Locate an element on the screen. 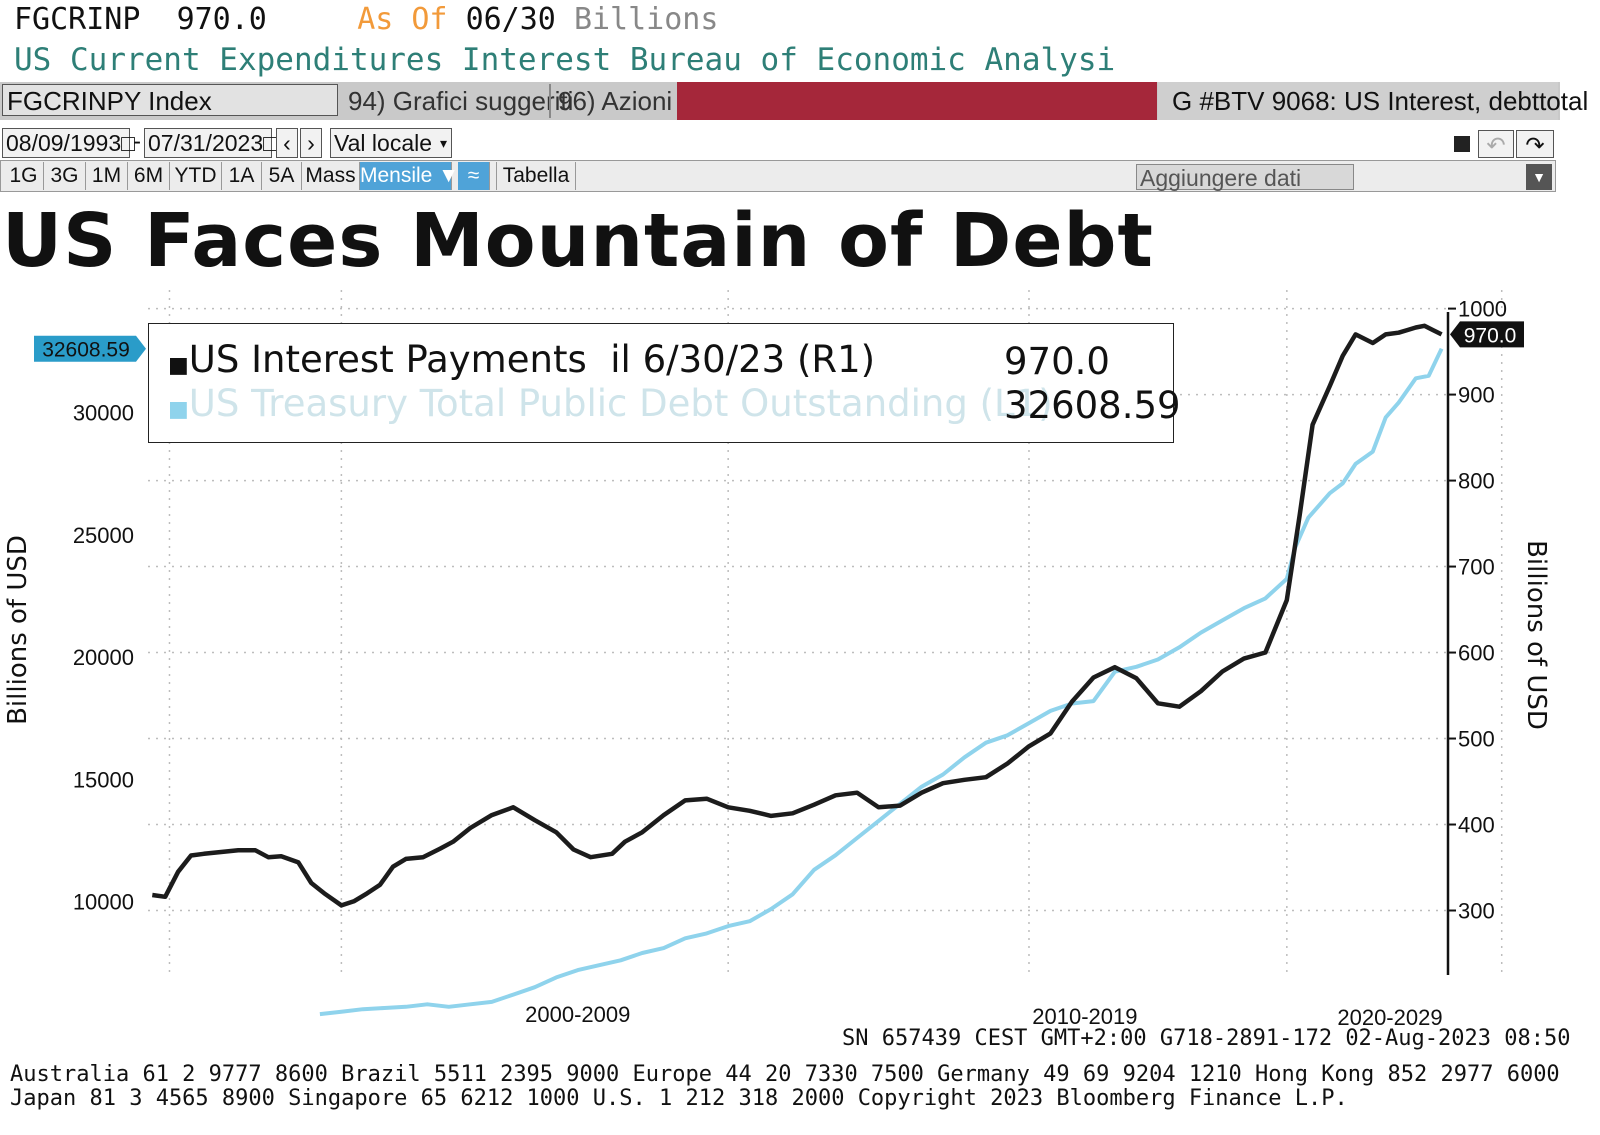 The height and width of the screenshot is (1135, 1600). suggested-charts-button: 94) Grafici suggeriti is located at coordinates (461, 101).